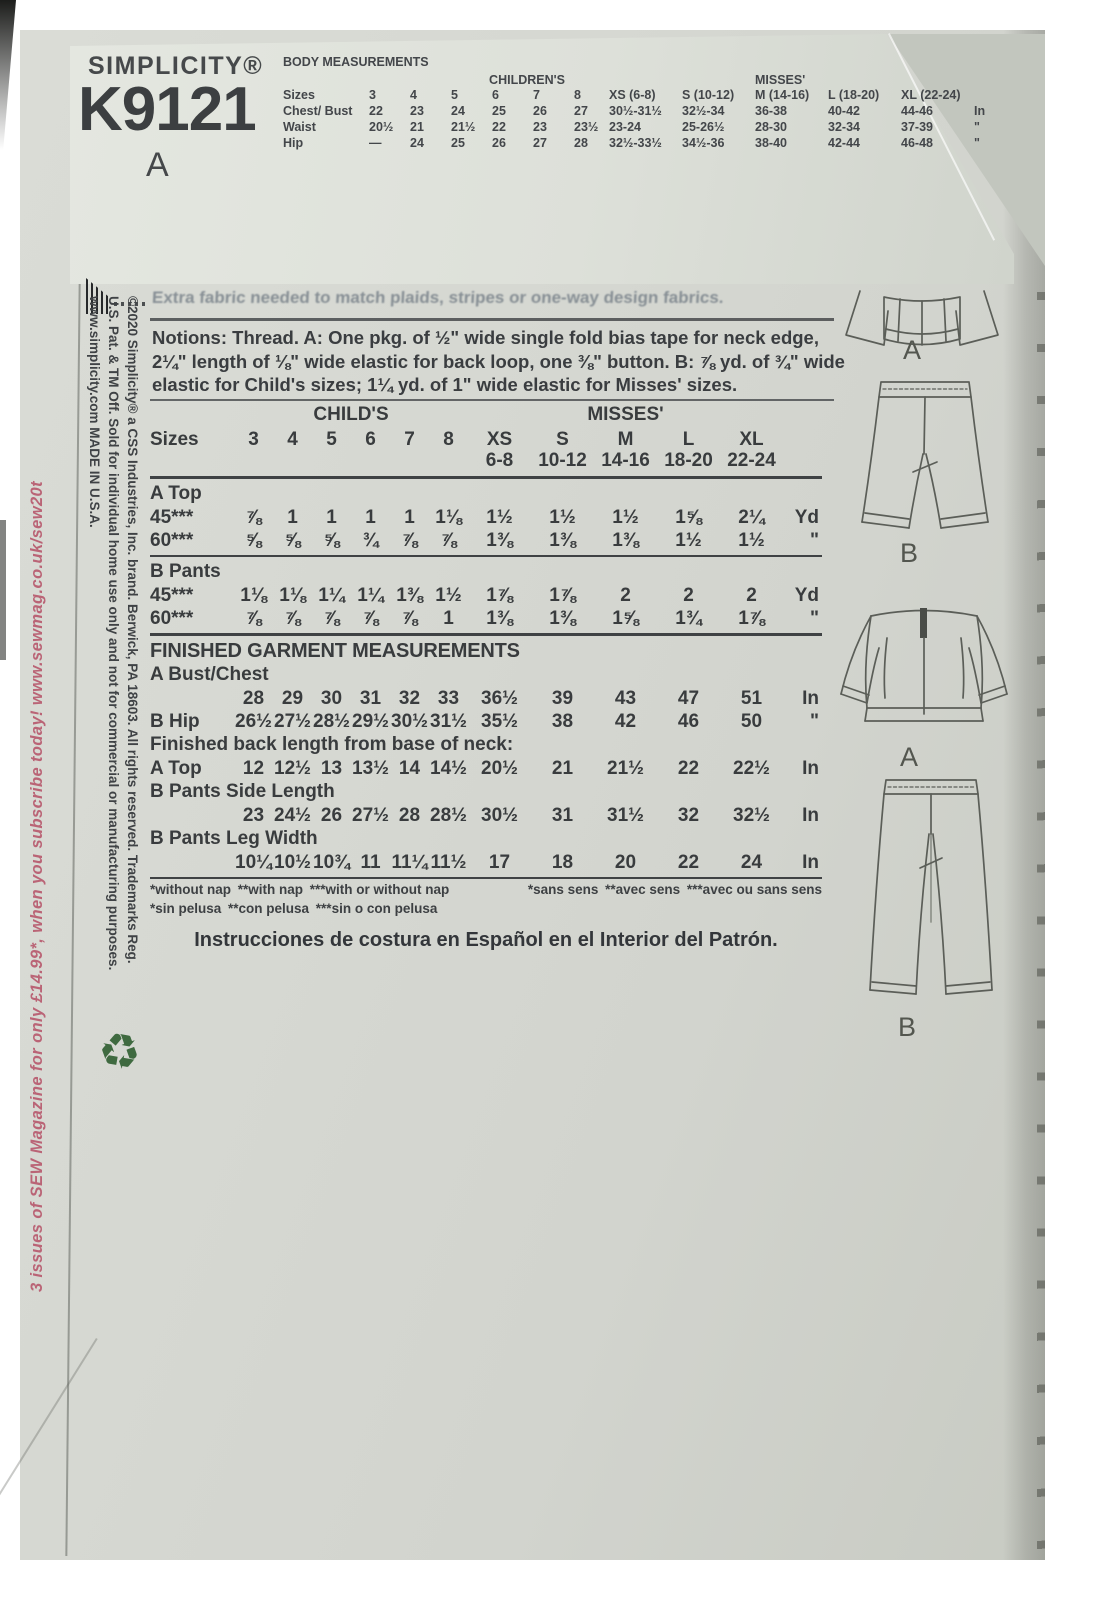  I want to click on table-cell: 34½-36, so click(703, 143).